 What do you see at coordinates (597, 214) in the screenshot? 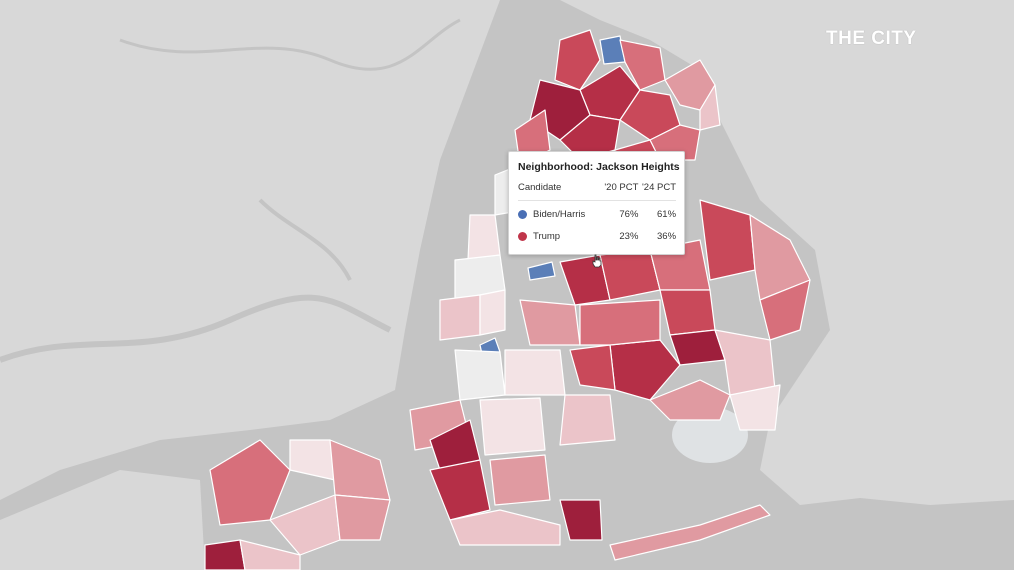
I see `tooltip-row-biden-harris: Biden/Harris 76% 61%` at bounding box center [597, 214].